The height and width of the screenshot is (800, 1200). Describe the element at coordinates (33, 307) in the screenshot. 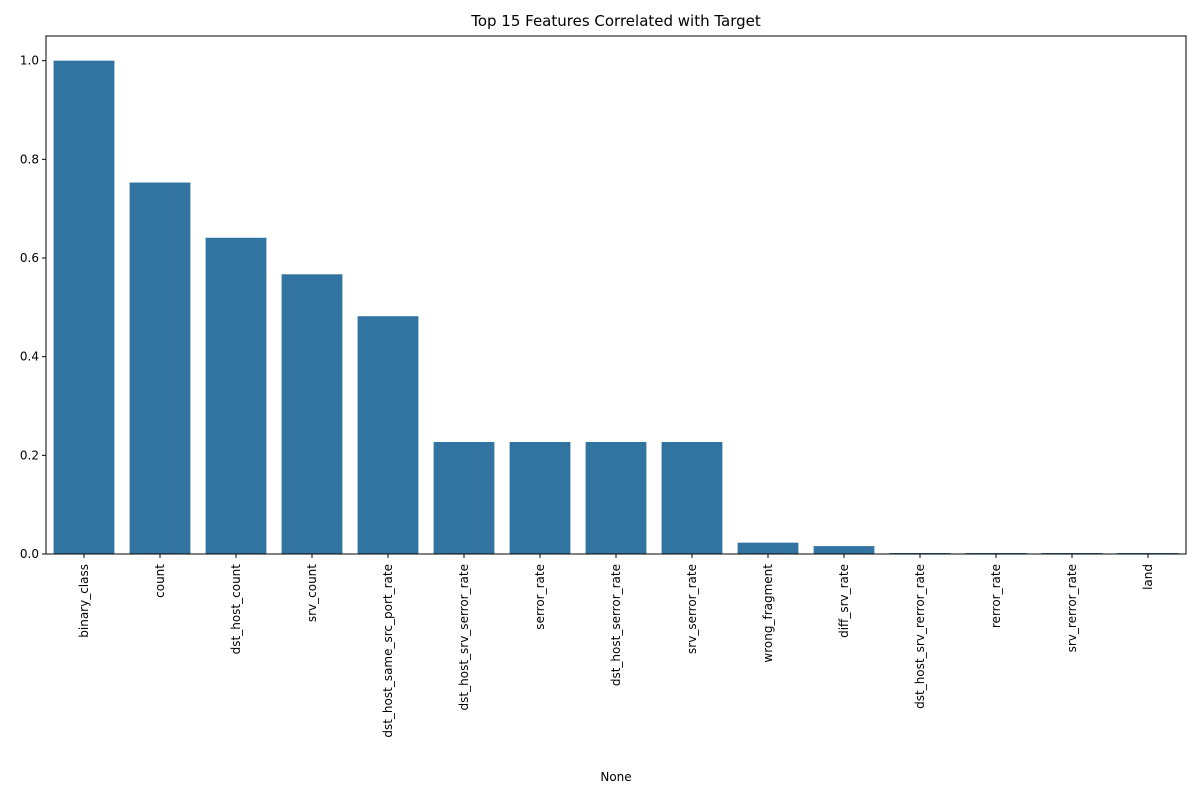

I see `y-axis: 0.0 0.2 0.4 0.6 0.8 1.0` at that location.